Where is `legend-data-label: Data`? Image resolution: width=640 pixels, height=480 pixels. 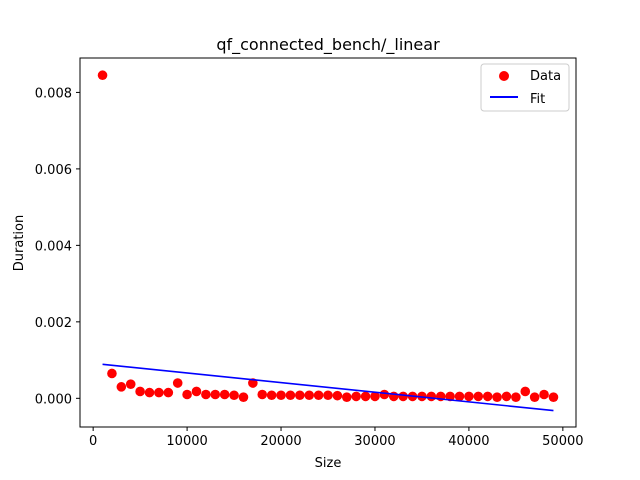 legend-data-label: Data is located at coordinates (545, 76).